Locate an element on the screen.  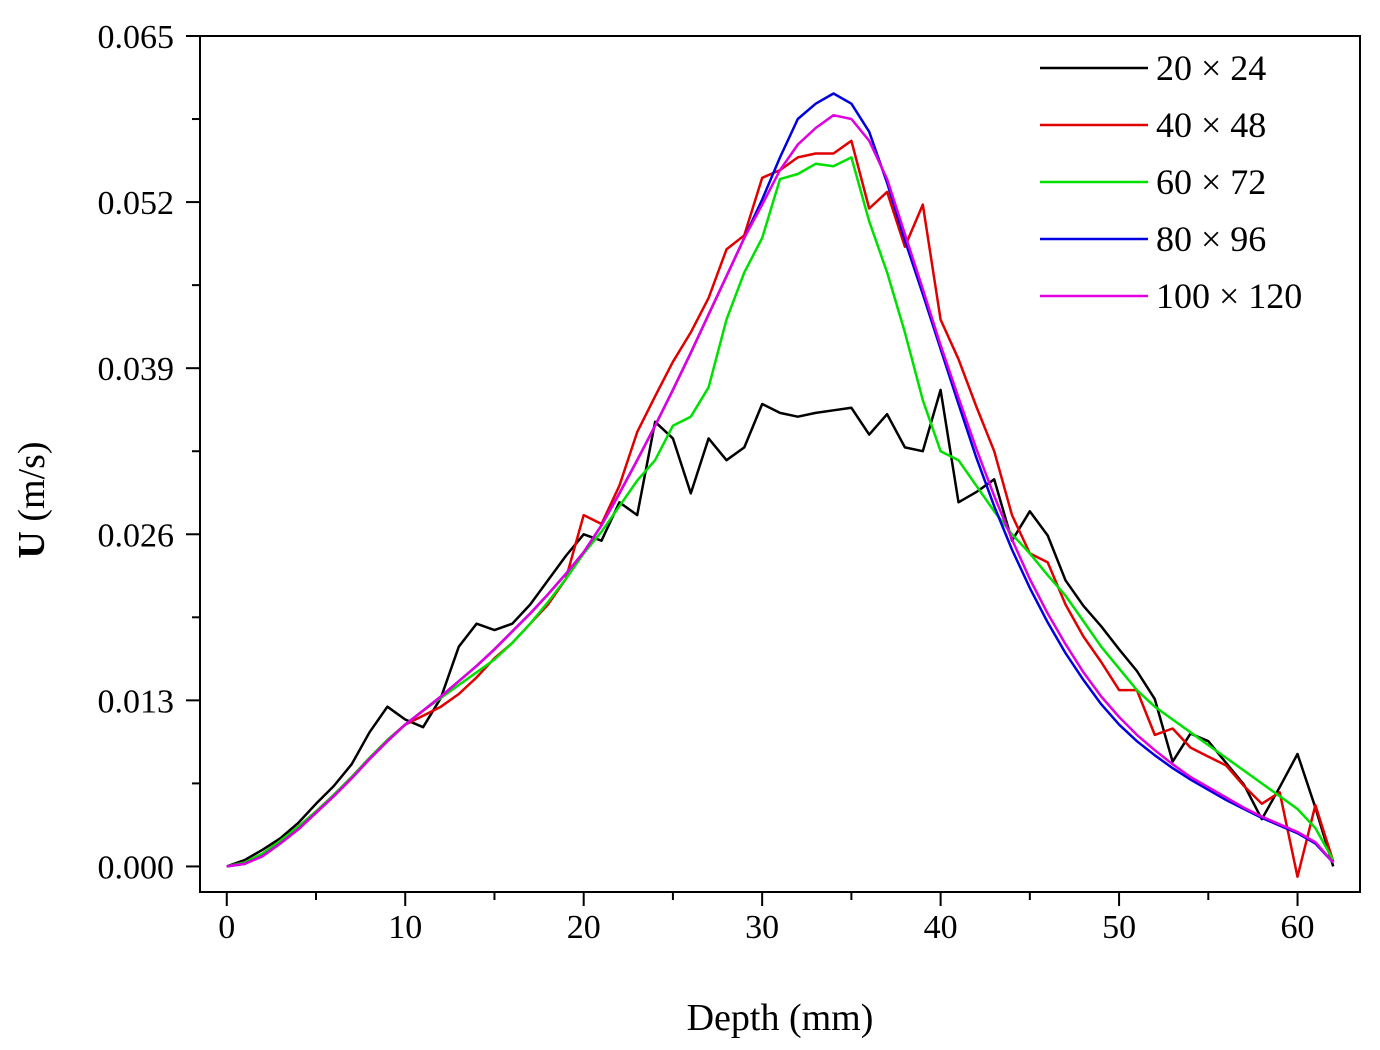
legend-label-5: 100 × 120 is located at coordinates (1229, 296).